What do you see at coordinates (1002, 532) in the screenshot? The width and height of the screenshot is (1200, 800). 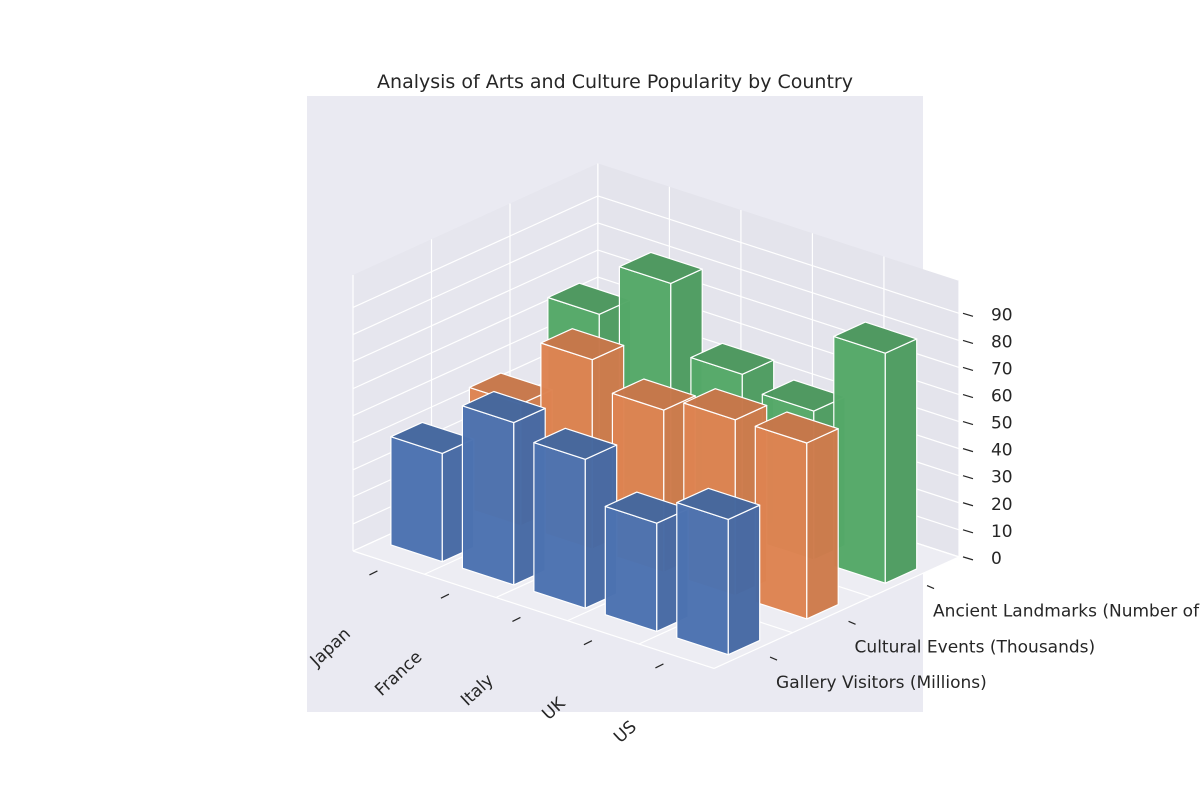 I see `z-tick-label: 10` at bounding box center [1002, 532].